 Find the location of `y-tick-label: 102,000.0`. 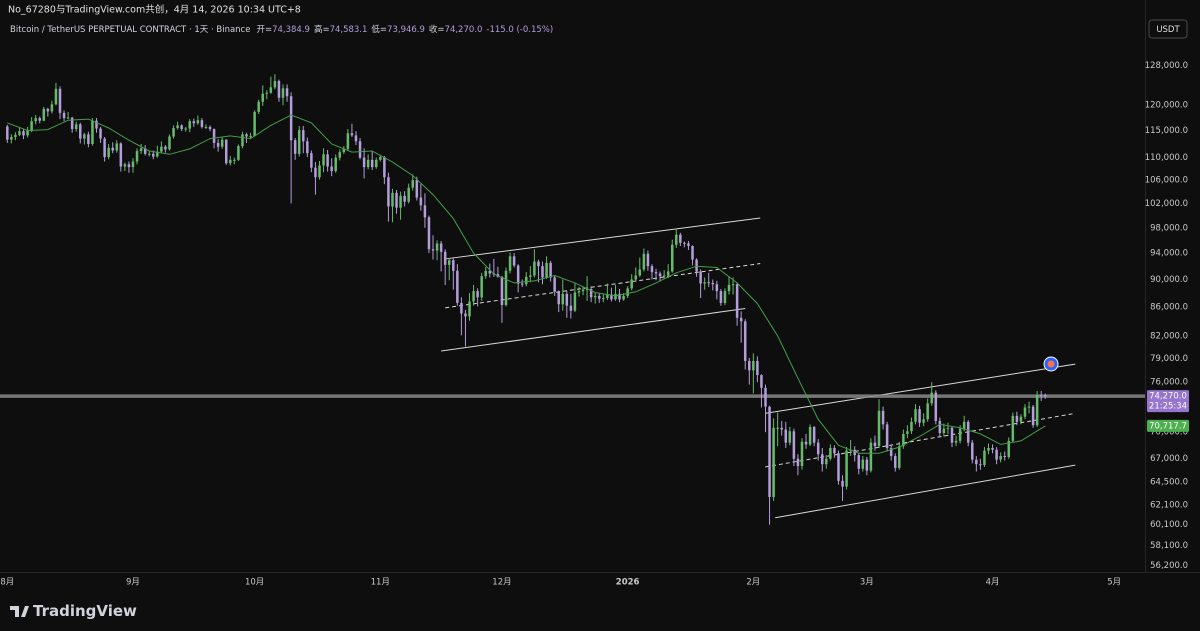

y-tick-label: 102,000.0 is located at coordinates (1166, 204).